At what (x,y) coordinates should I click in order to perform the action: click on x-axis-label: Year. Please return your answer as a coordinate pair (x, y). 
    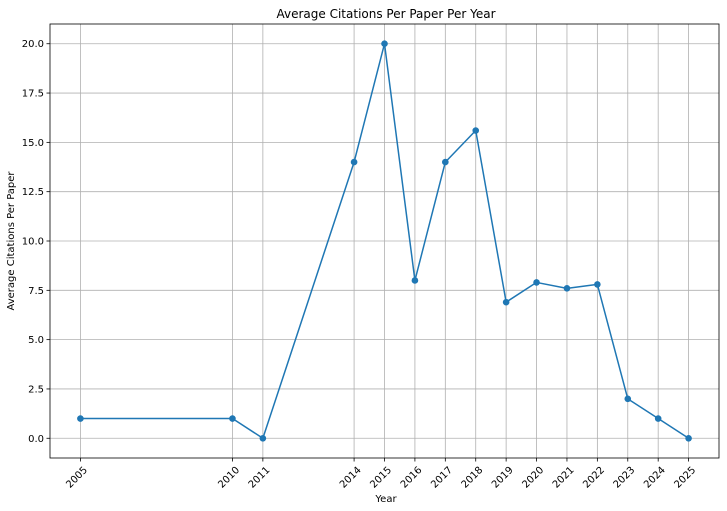
    Looking at the image, I should click on (385, 499).